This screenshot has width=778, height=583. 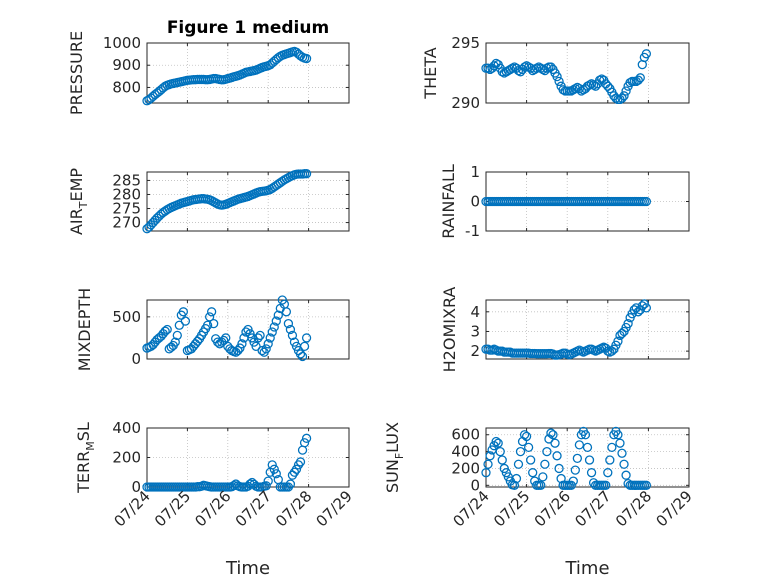 I want to click on y-axis-label-subscript: M, so click(x=90, y=446).